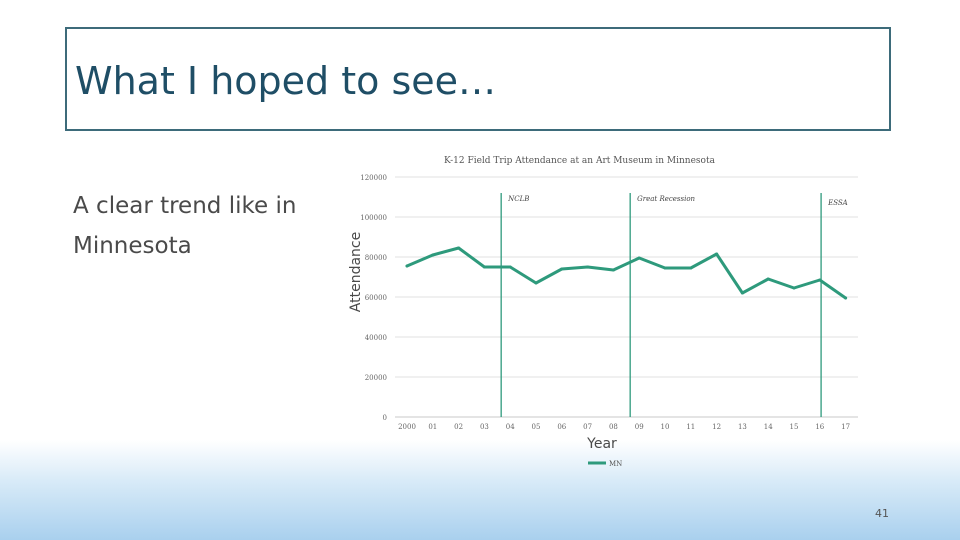 The width and height of the screenshot is (960, 540). Describe the element at coordinates (845, 427) in the screenshot. I see `x-tick-label: 17` at that location.